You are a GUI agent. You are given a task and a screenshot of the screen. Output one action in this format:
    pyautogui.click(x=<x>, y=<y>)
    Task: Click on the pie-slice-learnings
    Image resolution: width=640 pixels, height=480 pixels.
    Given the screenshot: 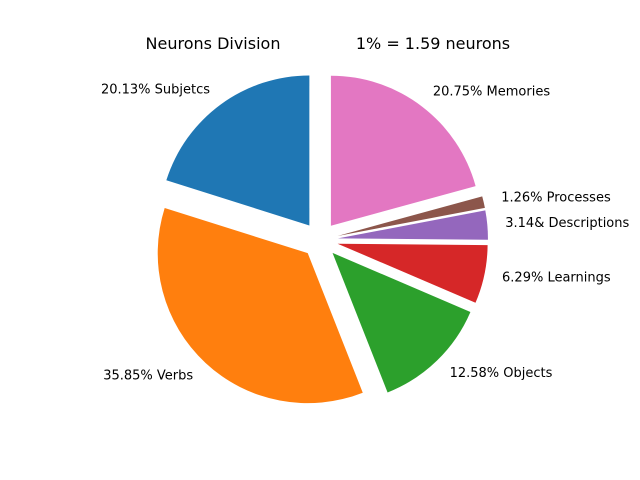 What is the action you would take?
    pyautogui.click(x=412, y=273)
    